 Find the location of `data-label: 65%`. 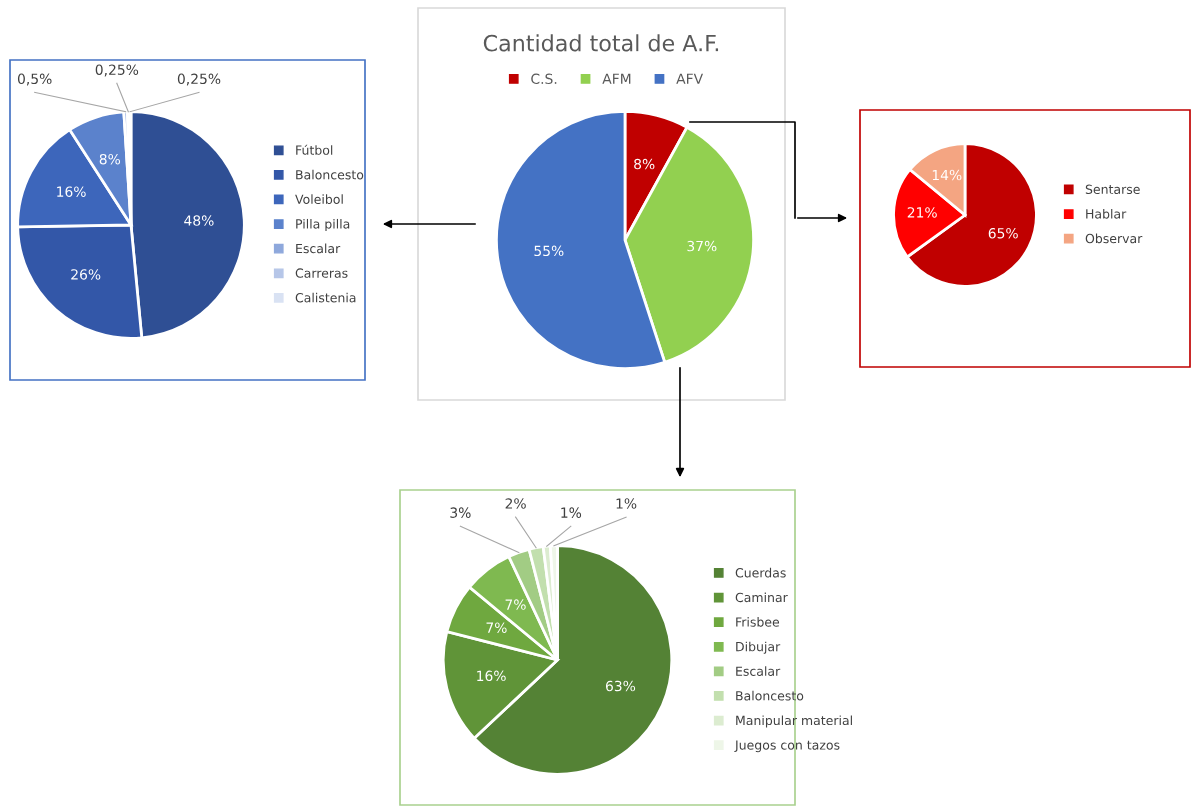

data-label: 65% is located at coordinates (1003, 233).